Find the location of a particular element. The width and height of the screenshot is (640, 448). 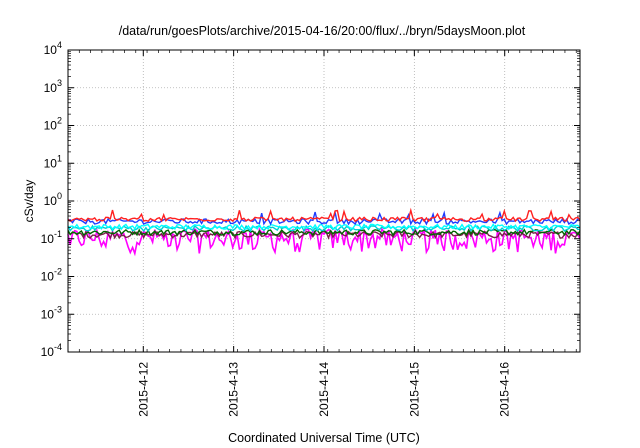

y-tick-exponent: -3 is located at coordinates (58, 309).